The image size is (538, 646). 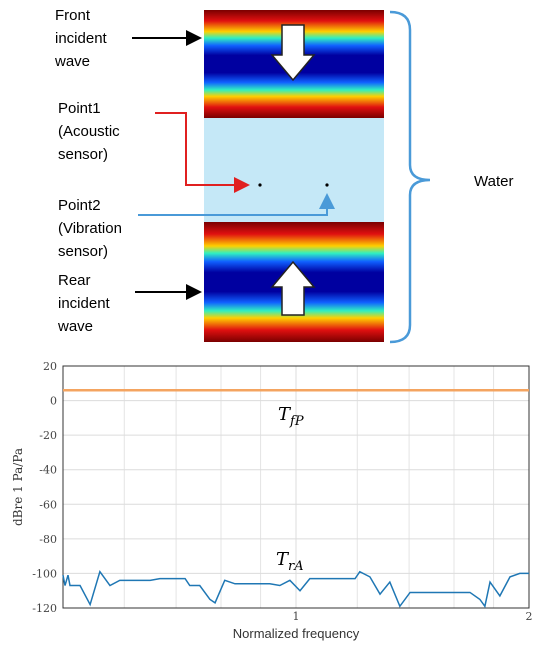 I want to click on series-label: TfP, so click(x=291, y=416).